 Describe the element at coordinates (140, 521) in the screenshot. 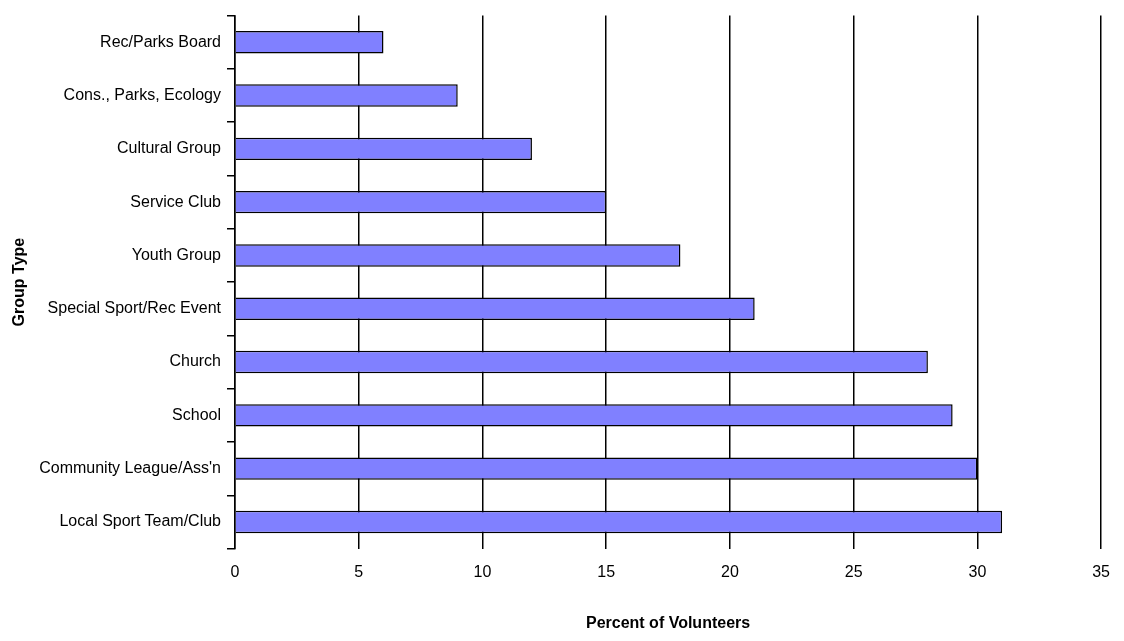

I see `y-tick-label: Local Sport Team/Club` at that location.